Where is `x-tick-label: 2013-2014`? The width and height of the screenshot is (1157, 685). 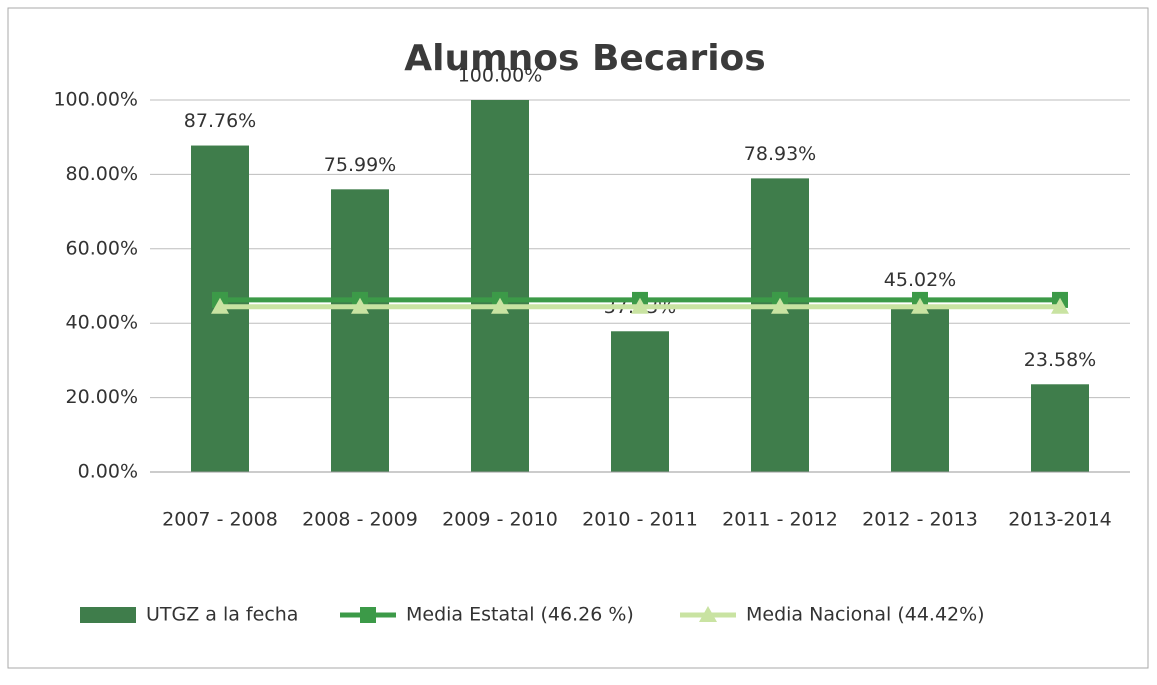
x-tick-label: 2013-2014 is located at coordinates (1060, 520).